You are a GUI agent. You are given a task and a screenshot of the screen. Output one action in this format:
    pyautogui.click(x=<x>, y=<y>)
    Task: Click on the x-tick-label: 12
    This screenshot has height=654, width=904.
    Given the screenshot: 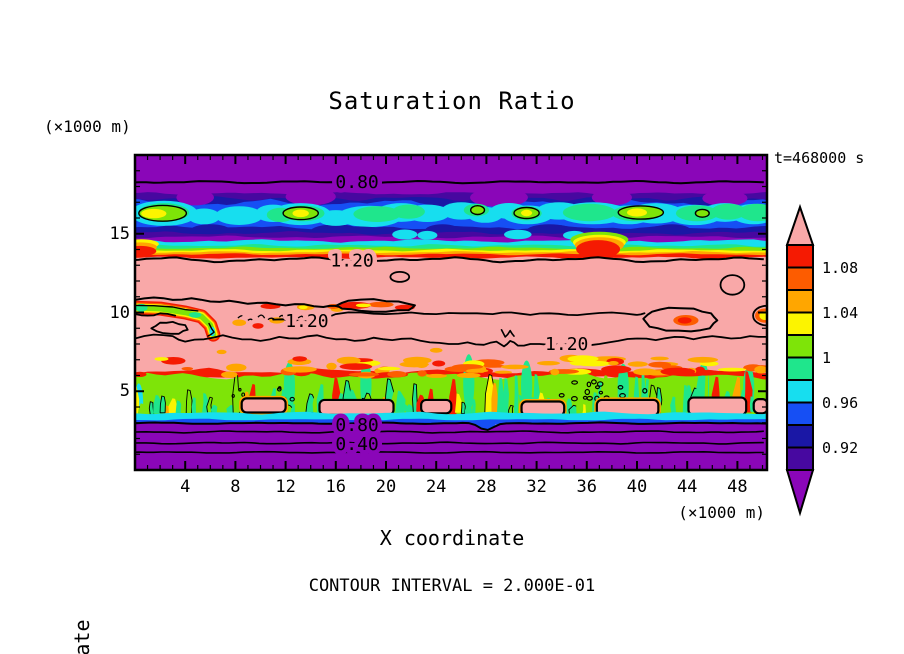 What is the action you would take?
    pyautogui.click(x=285, y=487)
    